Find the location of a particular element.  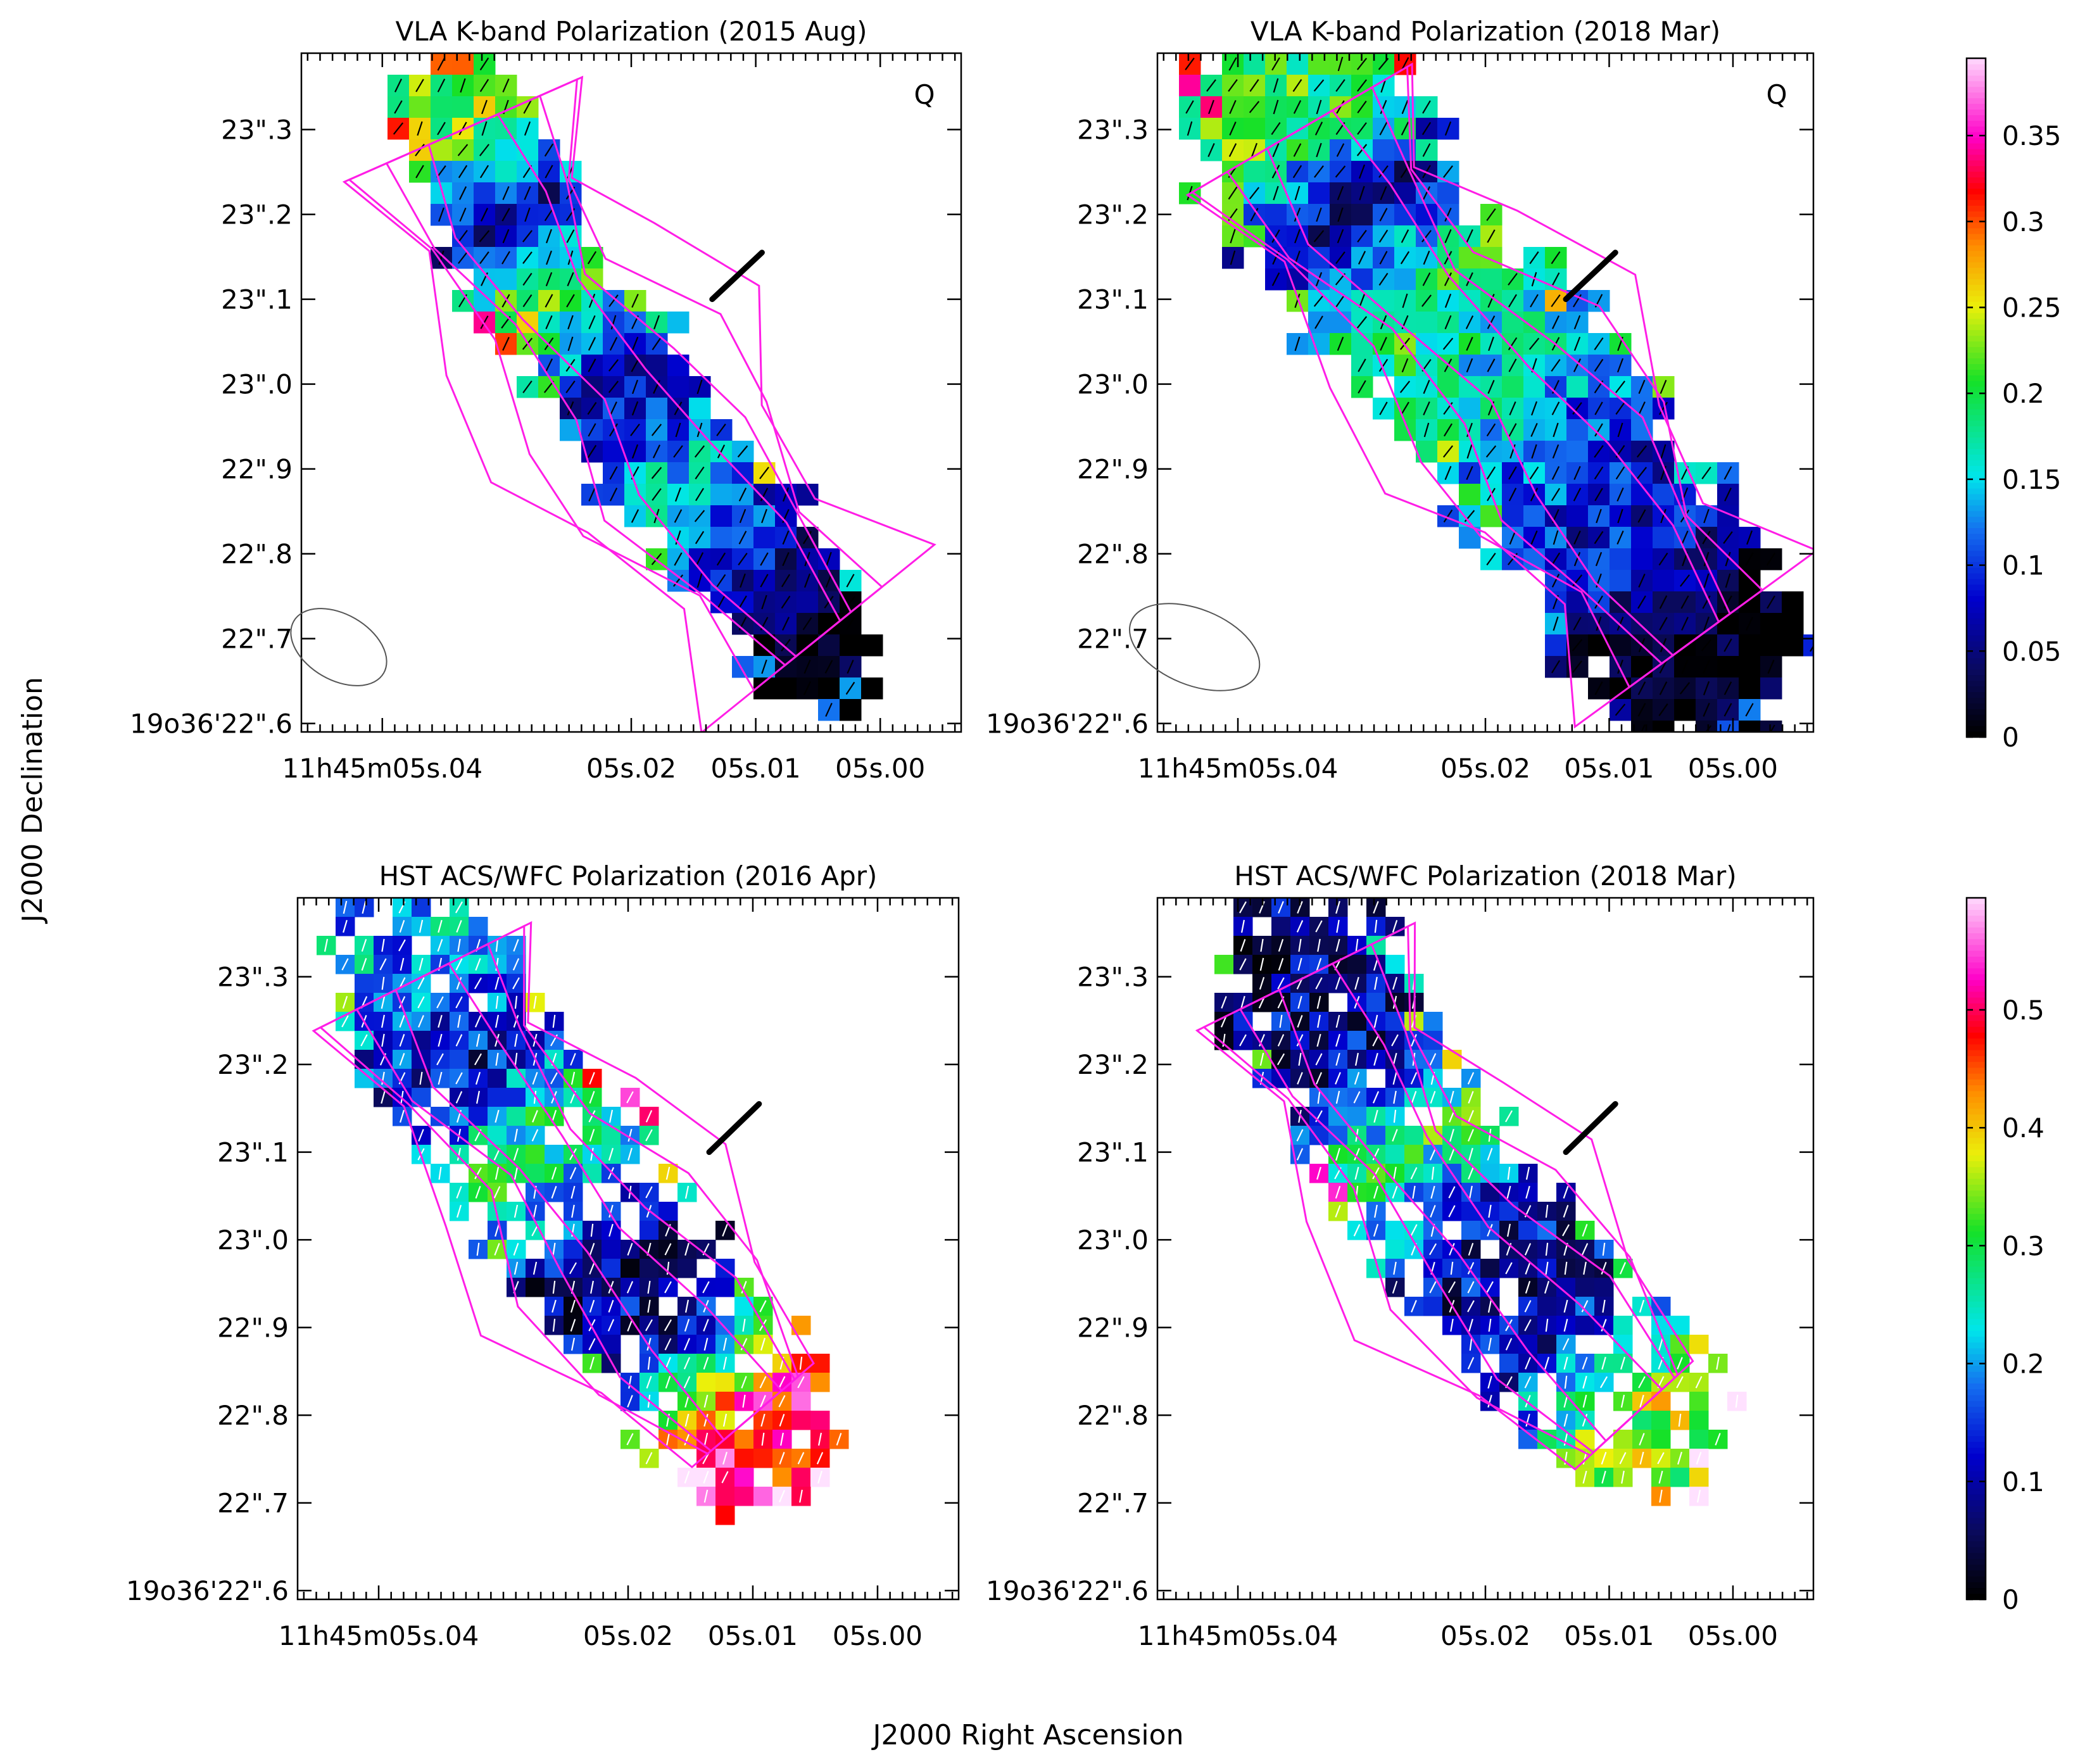

polarization-pixels is located at coordinates (1480, 1202).